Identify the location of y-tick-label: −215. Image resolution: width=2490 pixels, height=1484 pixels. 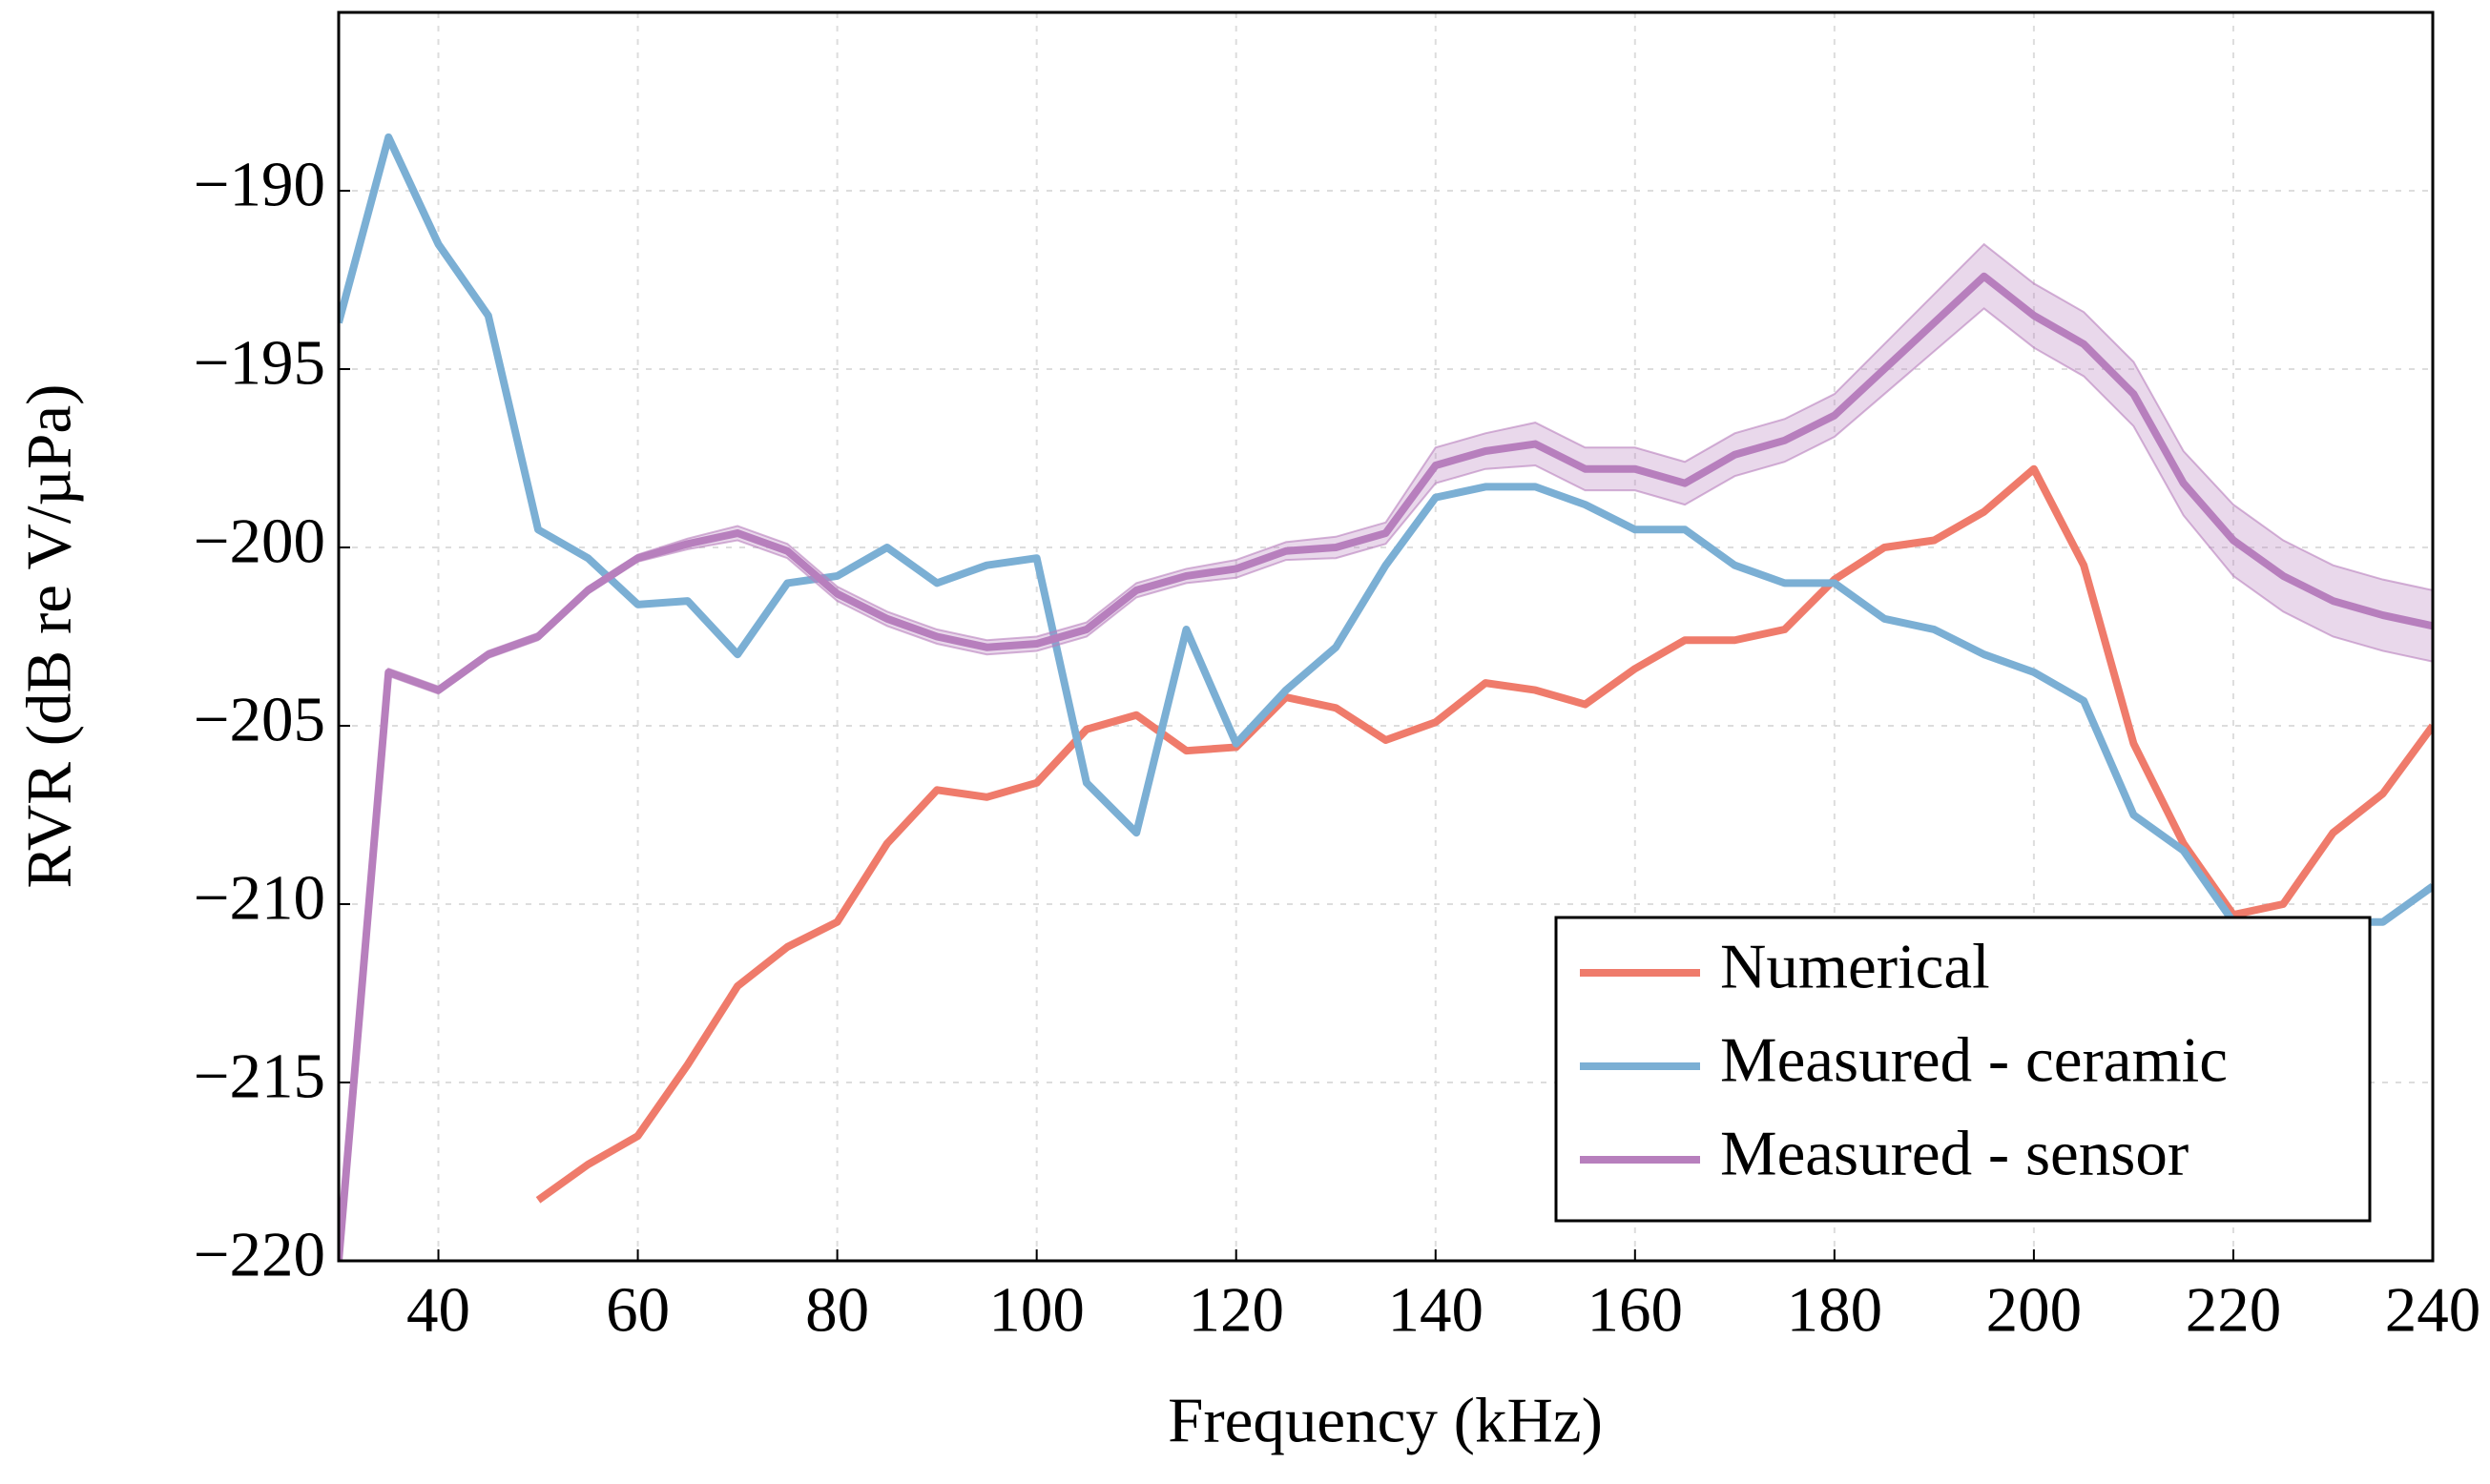
(259, 1076).